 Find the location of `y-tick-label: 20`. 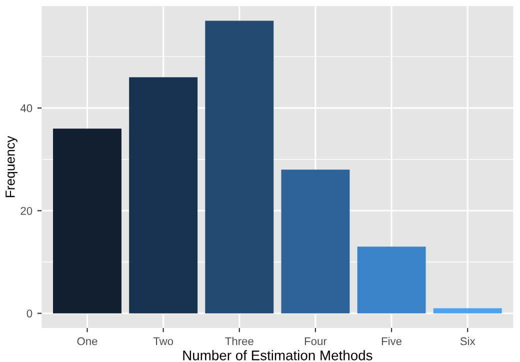

y-tick-label: 20 is located at coordinates (26, 210).